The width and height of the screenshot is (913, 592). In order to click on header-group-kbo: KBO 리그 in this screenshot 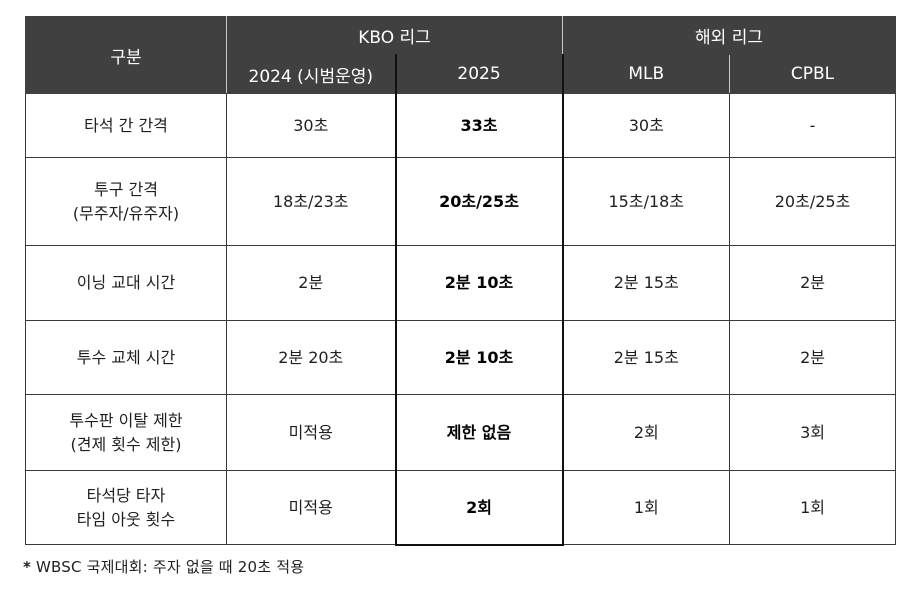, I will do `click(394, 35)`.